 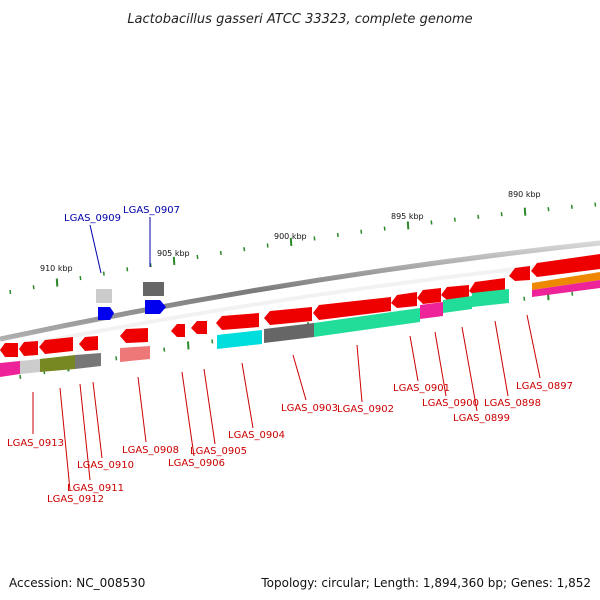 I want to click on kbp-label-895: 895 kbp, so click(x=407, y=216).